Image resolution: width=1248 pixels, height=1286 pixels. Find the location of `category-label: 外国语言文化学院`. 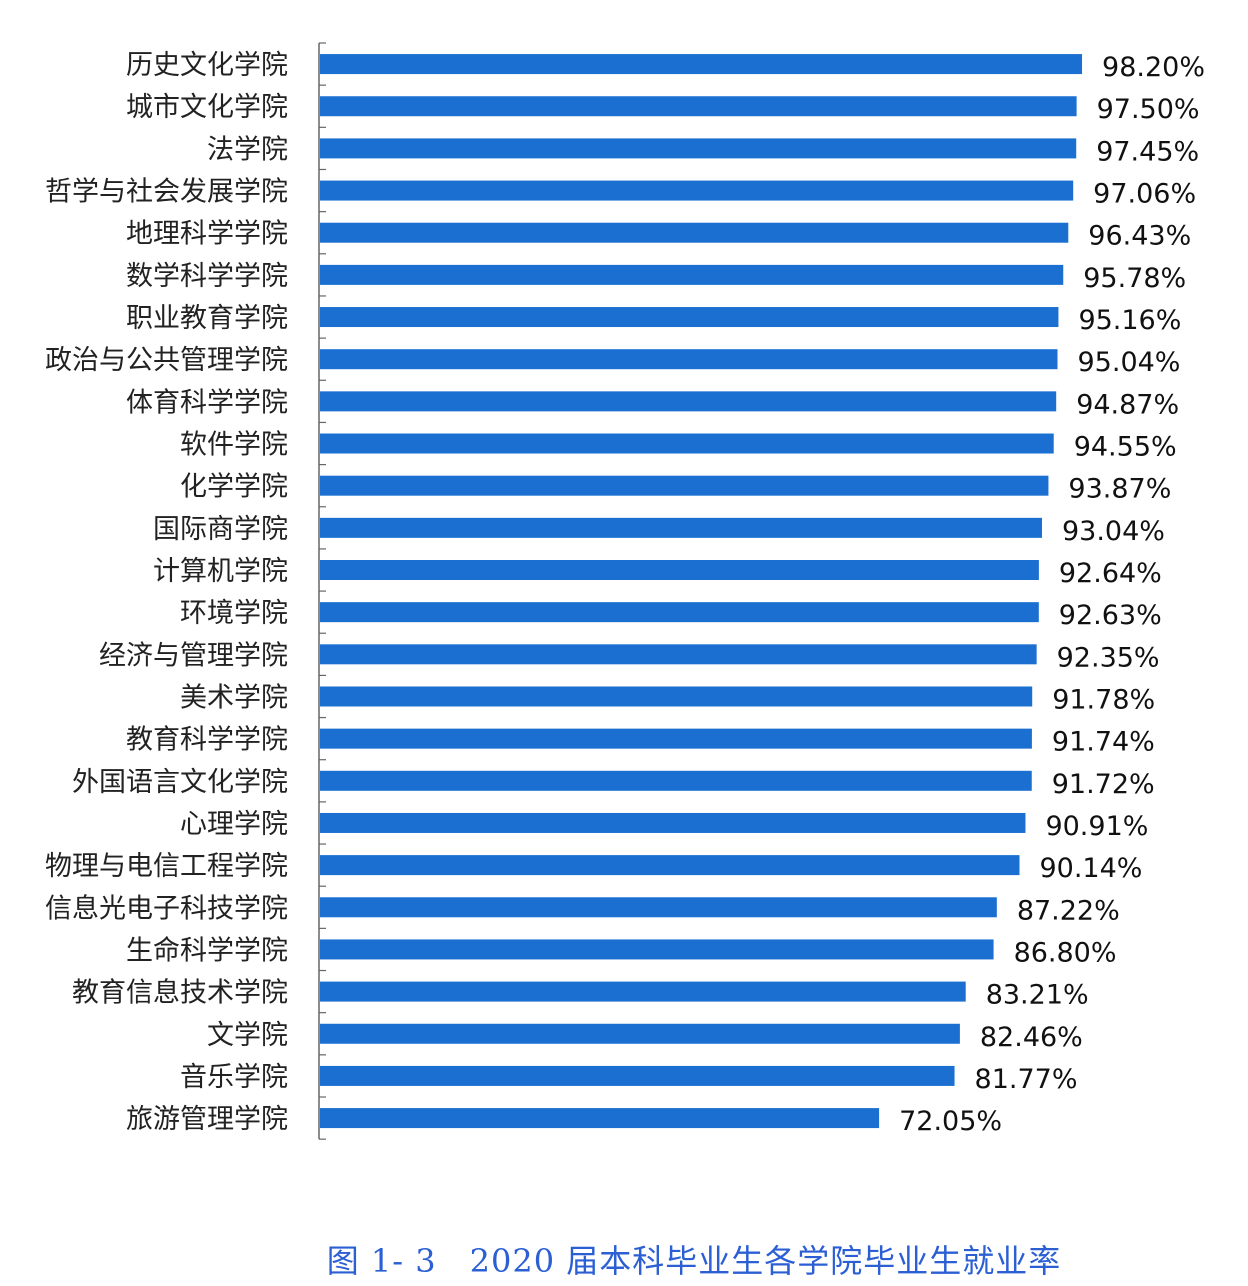

category-label: 外国语言文化学院 is located at coordinates (180, 782).